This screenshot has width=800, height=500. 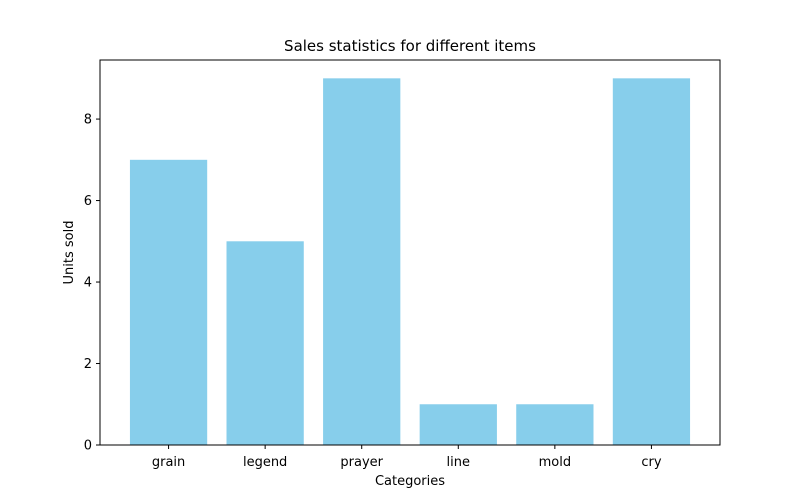 What do you see at coordinates (410, 46) in the screenshot?
I see `chart-title: Sales statistics for different items` at bounding box center [410, 46].